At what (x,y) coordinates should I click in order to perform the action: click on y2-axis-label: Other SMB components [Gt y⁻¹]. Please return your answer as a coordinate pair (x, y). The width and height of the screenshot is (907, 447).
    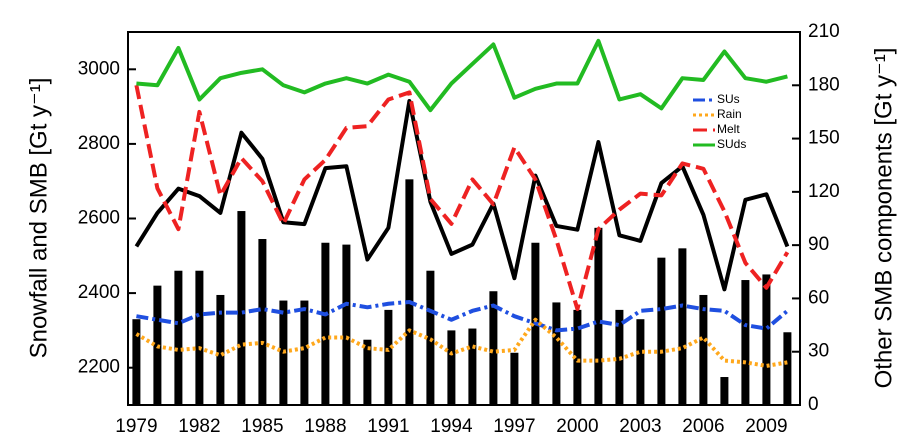
    Looking at the image, I should click on (883, 218).